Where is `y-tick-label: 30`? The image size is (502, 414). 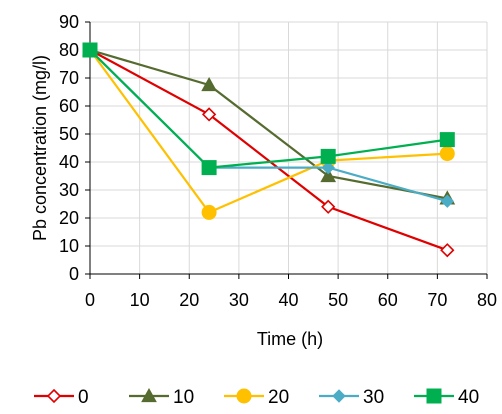
y-tick-label: 30 is located at coordinates (69, 190).